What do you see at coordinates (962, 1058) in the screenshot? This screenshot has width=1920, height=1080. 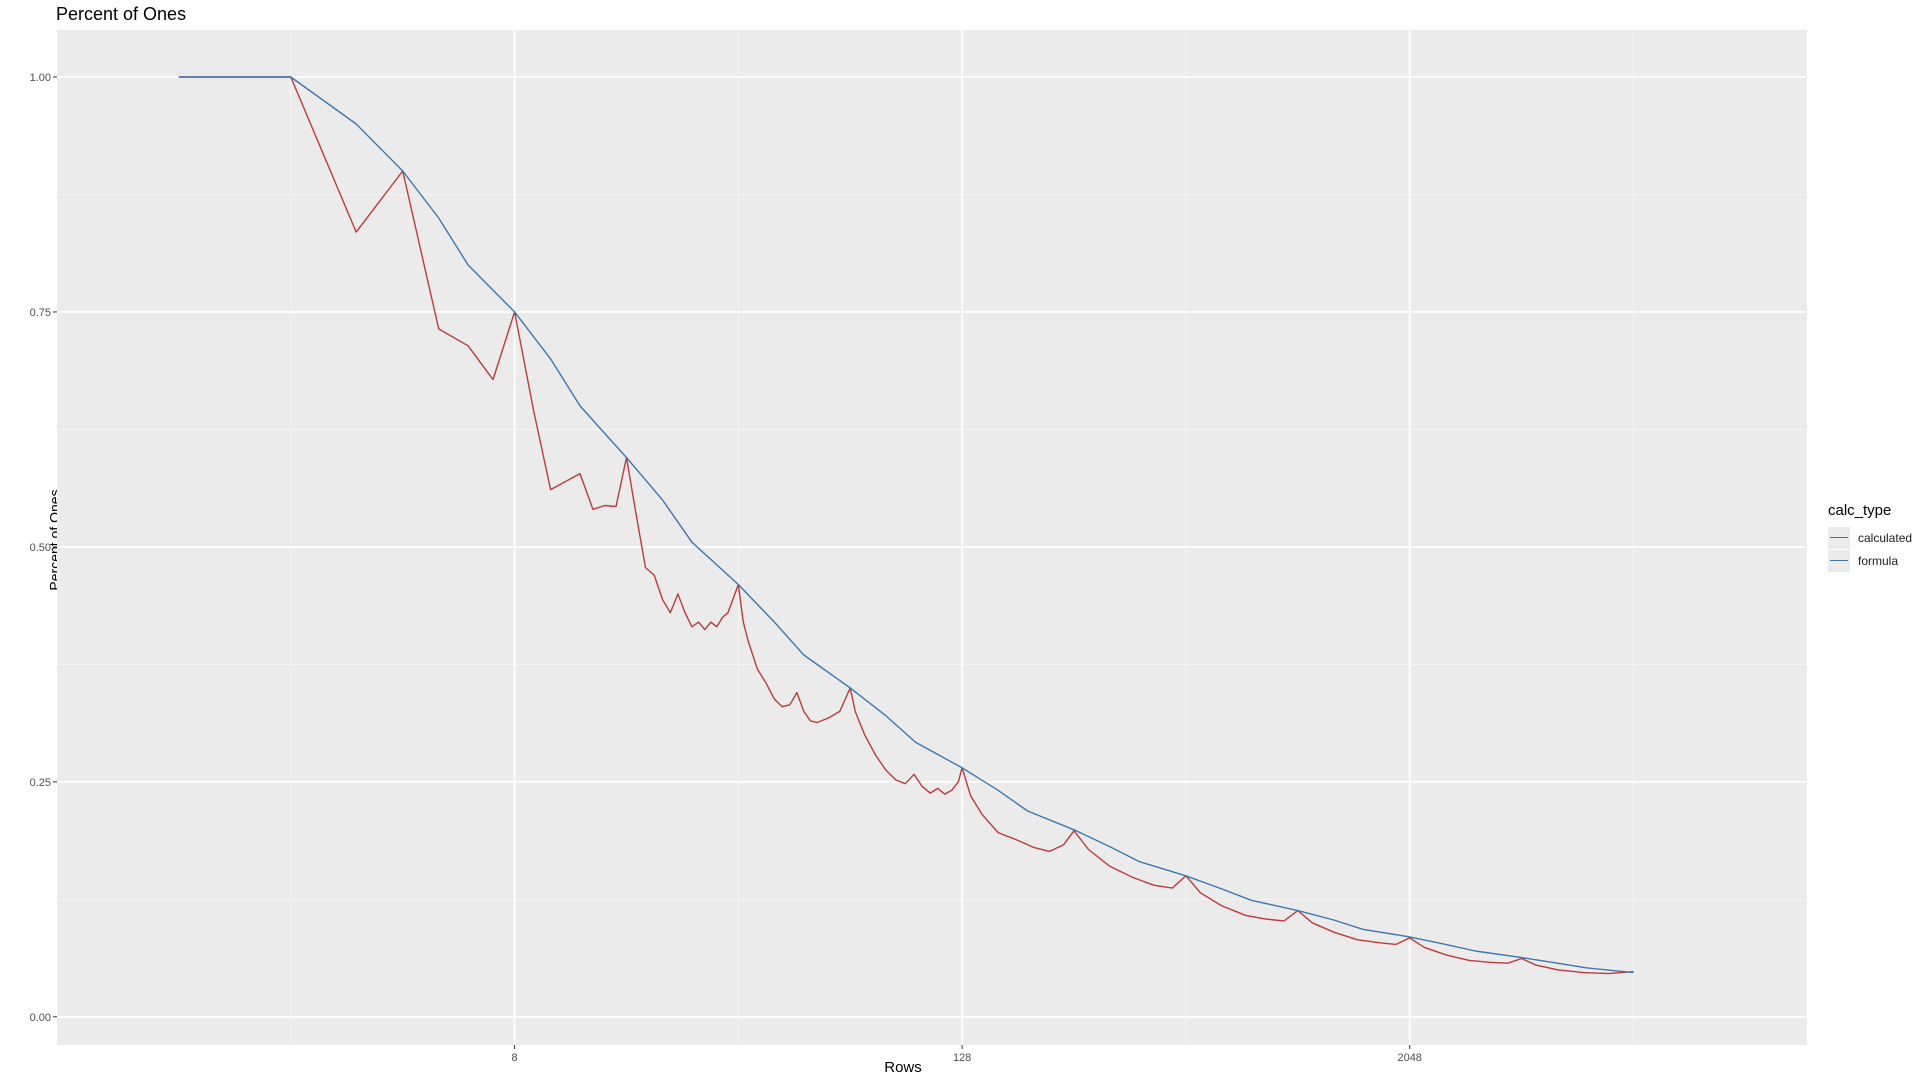 I see `x-tick-label: 128` at bounding box center [962, 1058].